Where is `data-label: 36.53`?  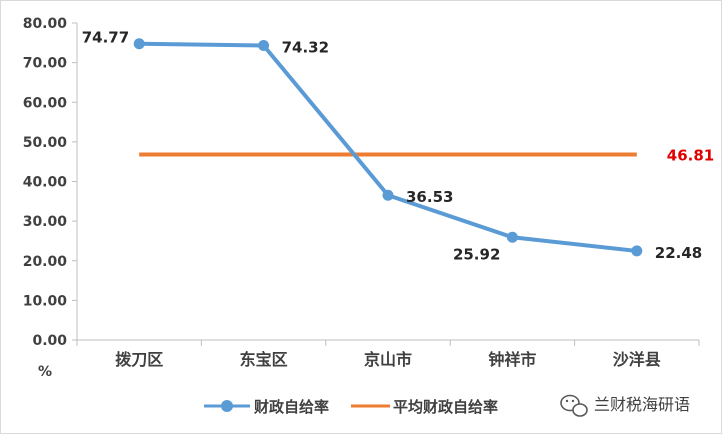
data-label: 36.53 is located at coordinates (429, 197).